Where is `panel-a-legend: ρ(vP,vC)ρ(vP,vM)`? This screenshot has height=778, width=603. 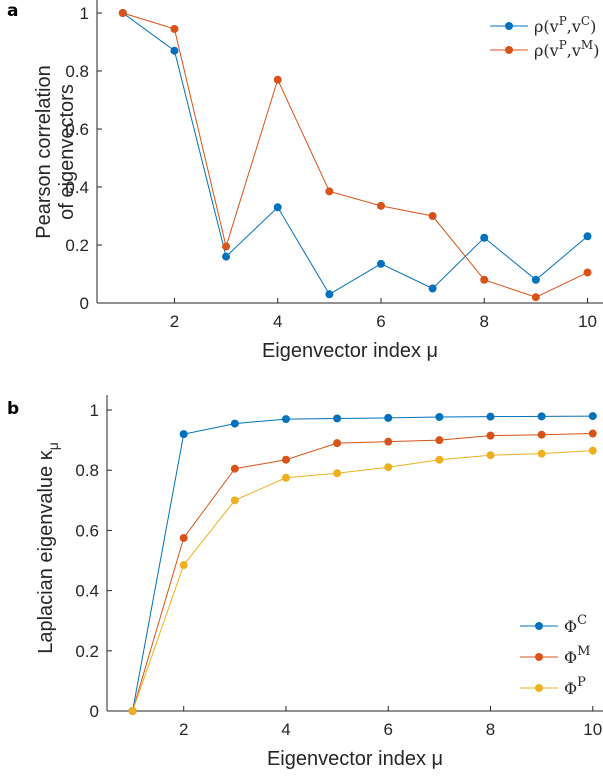
panel-a-legend: ρ(vP,vC)ρ(vP,vM) is located at coordinates (544, 37).